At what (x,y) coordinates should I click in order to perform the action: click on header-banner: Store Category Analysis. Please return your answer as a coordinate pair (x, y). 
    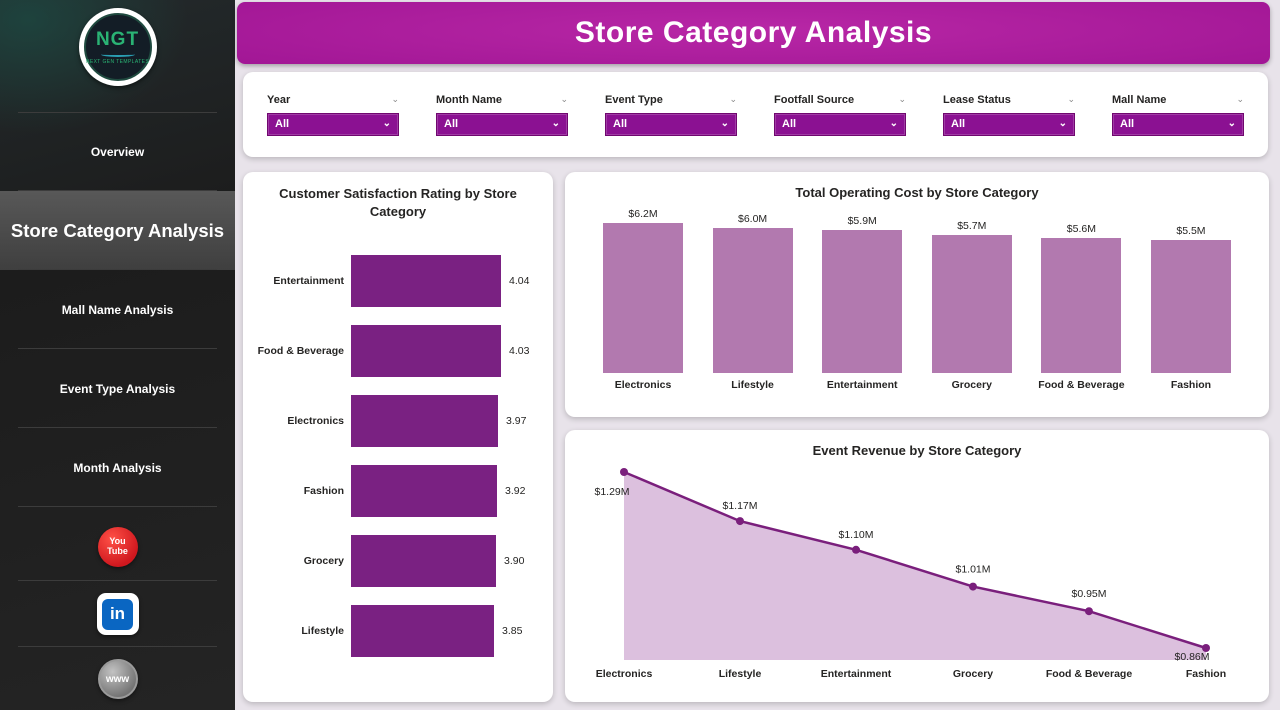
    Looking at the image, I should click on (753, 33).